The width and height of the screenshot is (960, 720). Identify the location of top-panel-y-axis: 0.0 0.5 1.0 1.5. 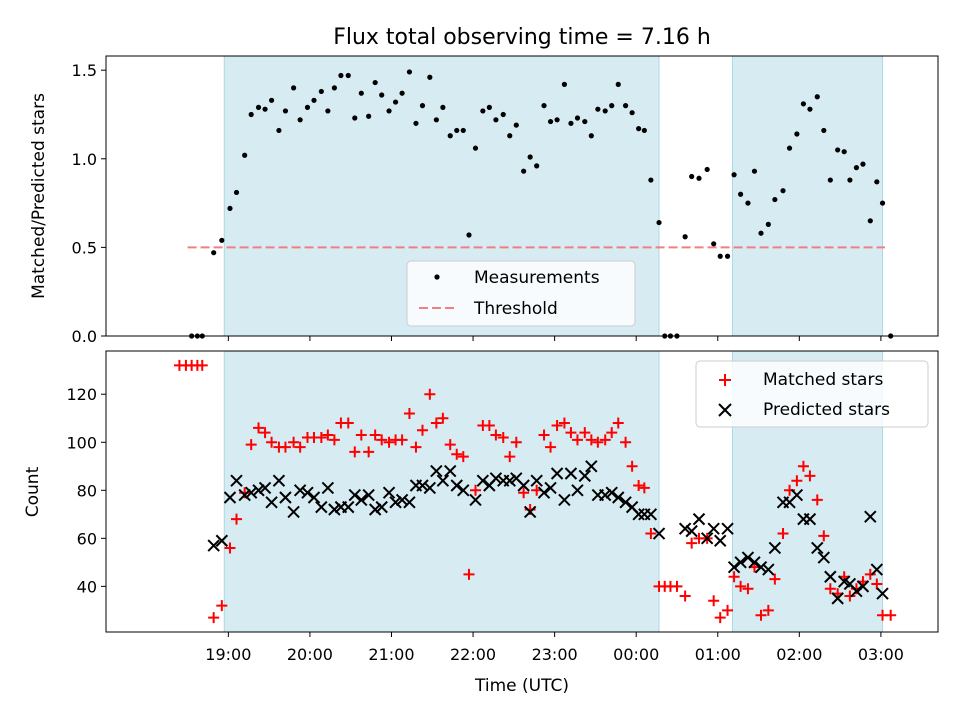
(89, 203).